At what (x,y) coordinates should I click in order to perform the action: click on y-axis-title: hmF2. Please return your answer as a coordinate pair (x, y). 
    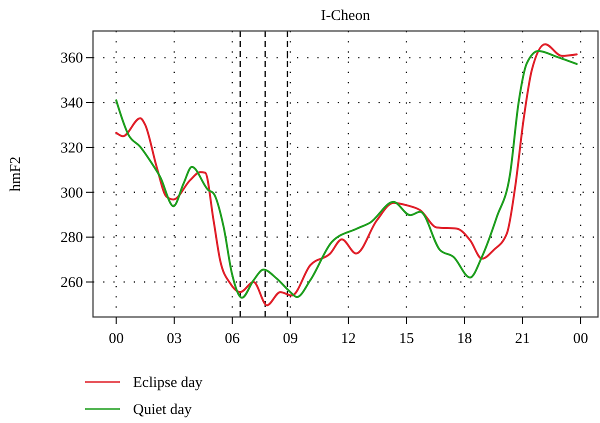
    Looking at the image, I should click on (16, 174).